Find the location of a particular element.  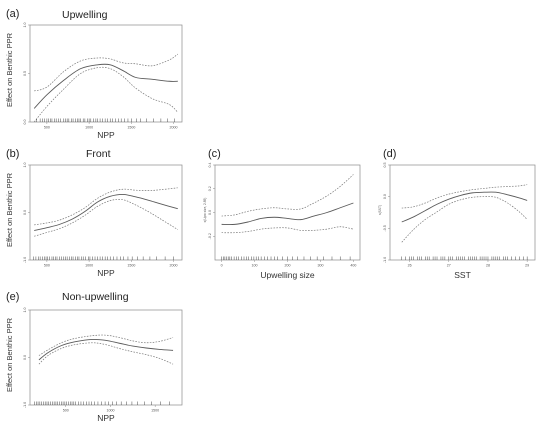

y-axis-label: s(SST) is located at coordinates (380, 210).